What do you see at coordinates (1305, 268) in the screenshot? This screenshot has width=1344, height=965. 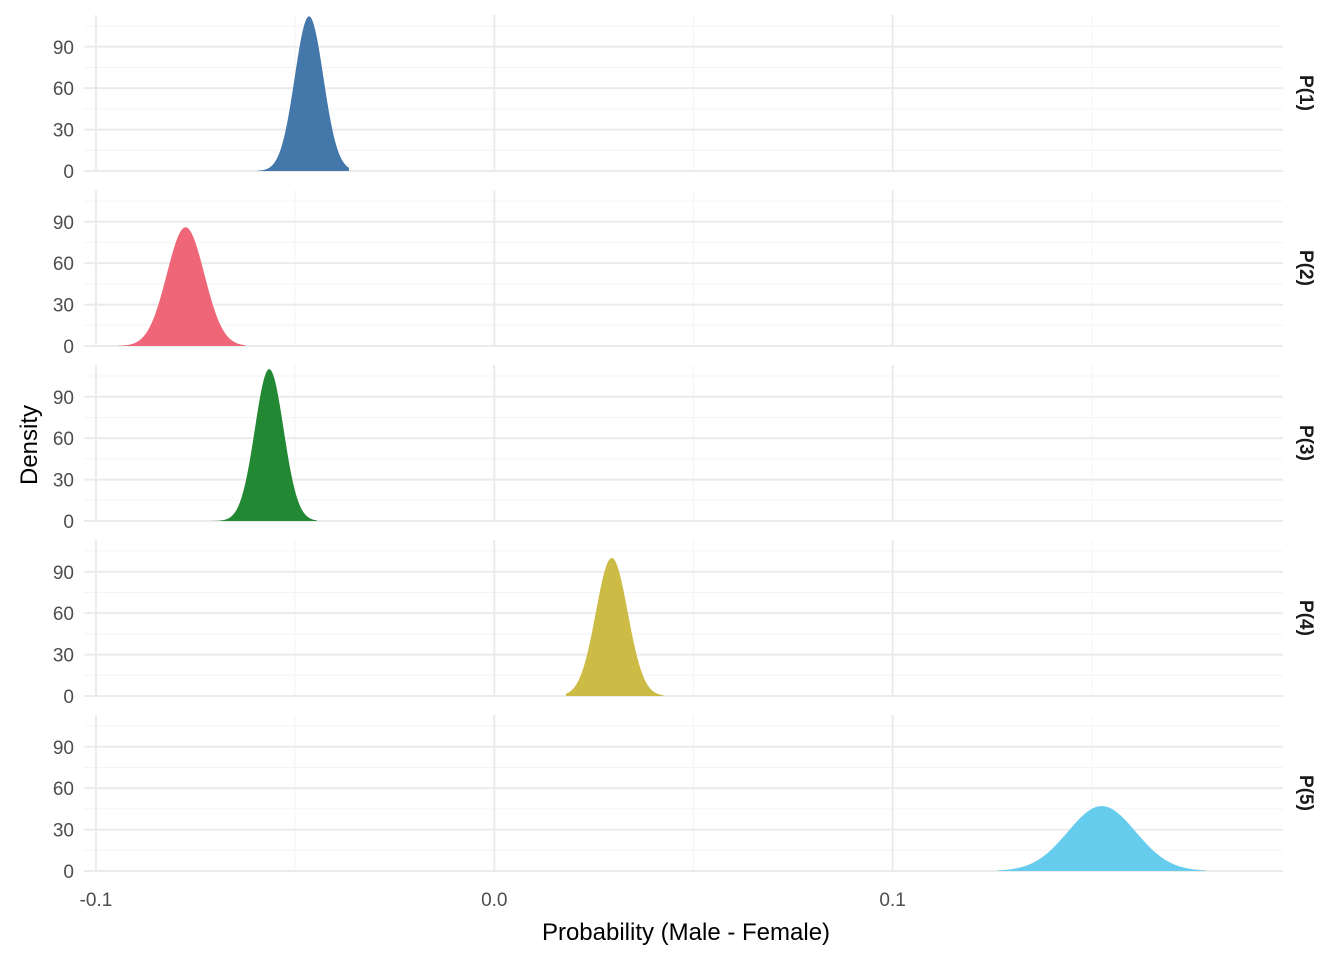 I see `facet-strip-label: P(2)` at bounding box center [1305, 268].